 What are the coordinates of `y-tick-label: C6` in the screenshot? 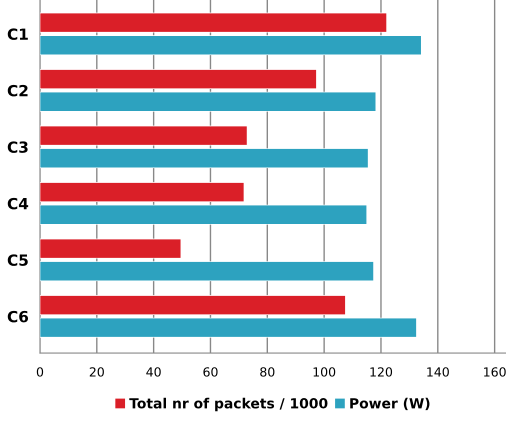 It's located at (18, 316).